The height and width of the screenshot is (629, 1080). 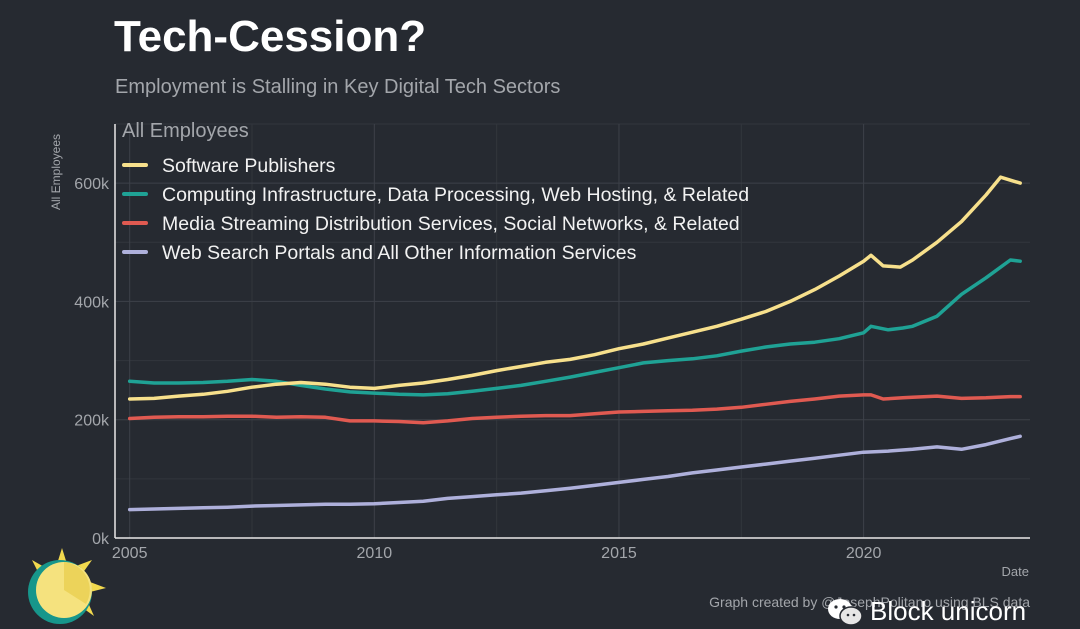 I want to click on watermark: Block unicorn, so click(x=926, y=611).